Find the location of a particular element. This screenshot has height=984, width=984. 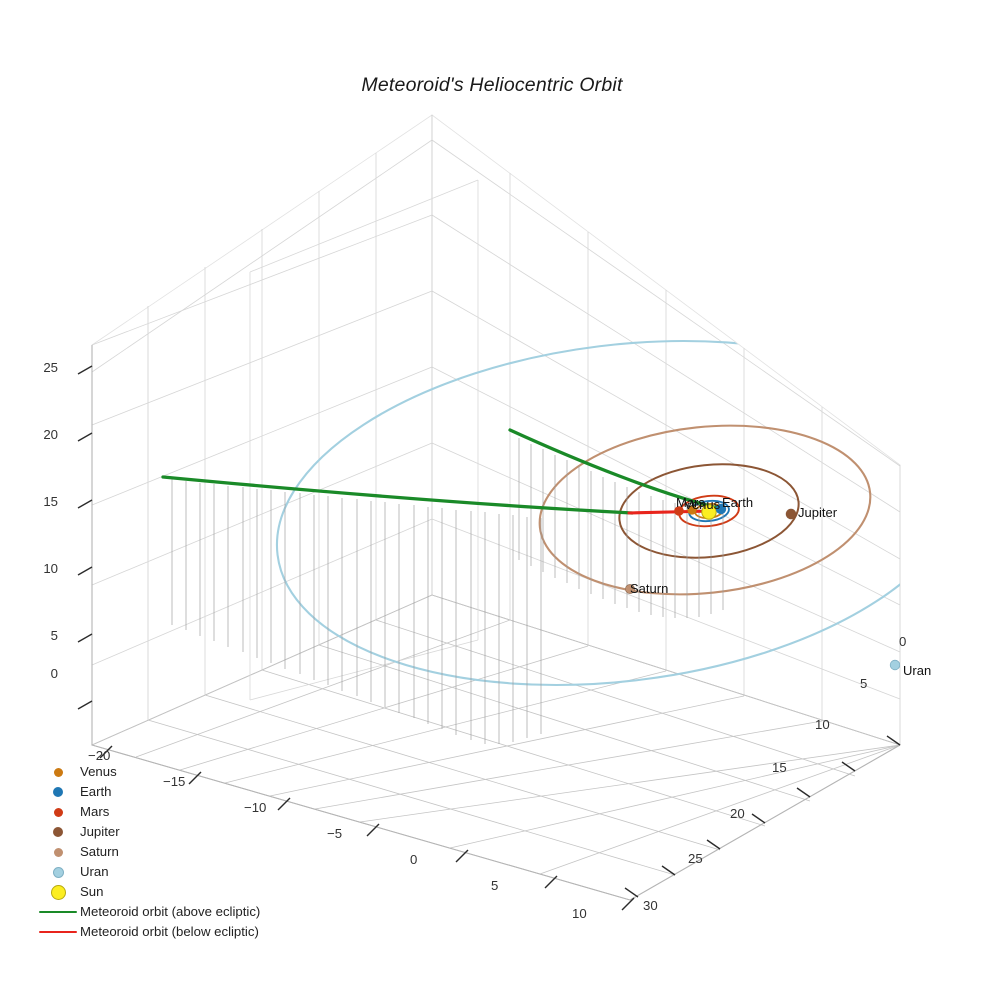

meteoroid-orbit-below-ecliptic is located at coordinates (670, 512).